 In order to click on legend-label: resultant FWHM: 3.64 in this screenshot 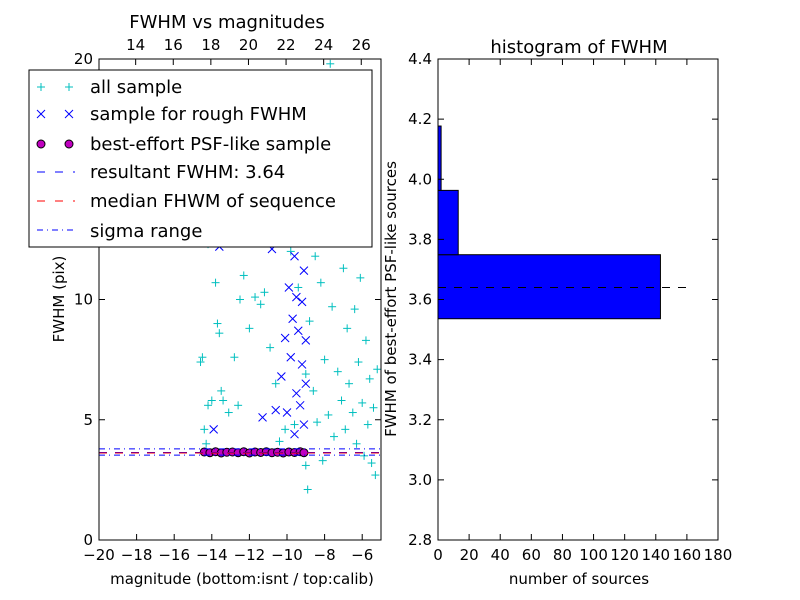, I will do `click(187, 172)`.